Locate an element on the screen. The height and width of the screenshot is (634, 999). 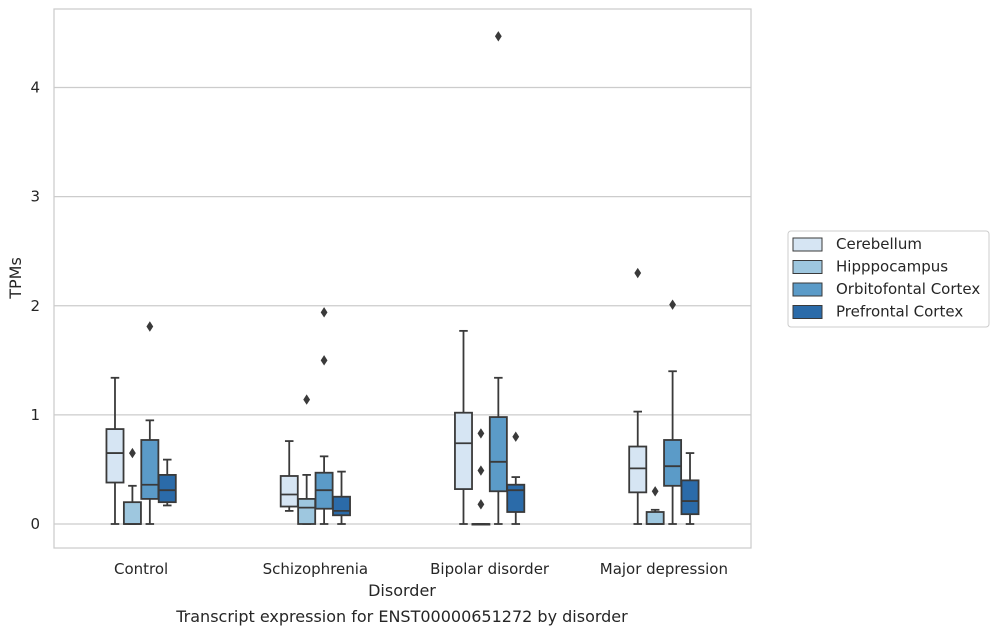
legend-frame is located at coordinates (888, 279).